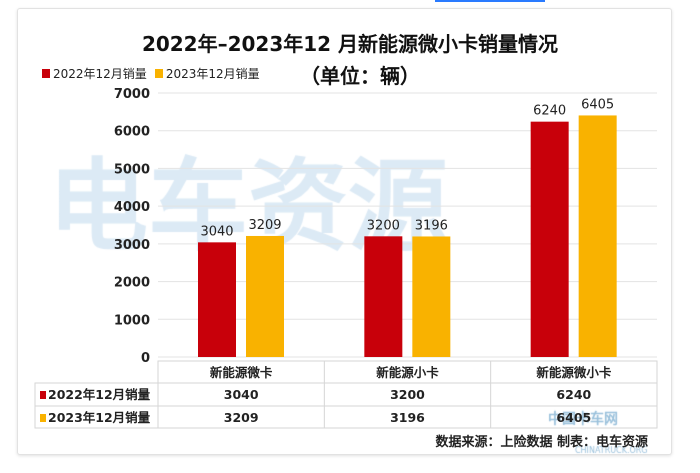 The image size is (700, 473). I want to click on chart-subtitle: （单位：辆）, so click(360, 76).